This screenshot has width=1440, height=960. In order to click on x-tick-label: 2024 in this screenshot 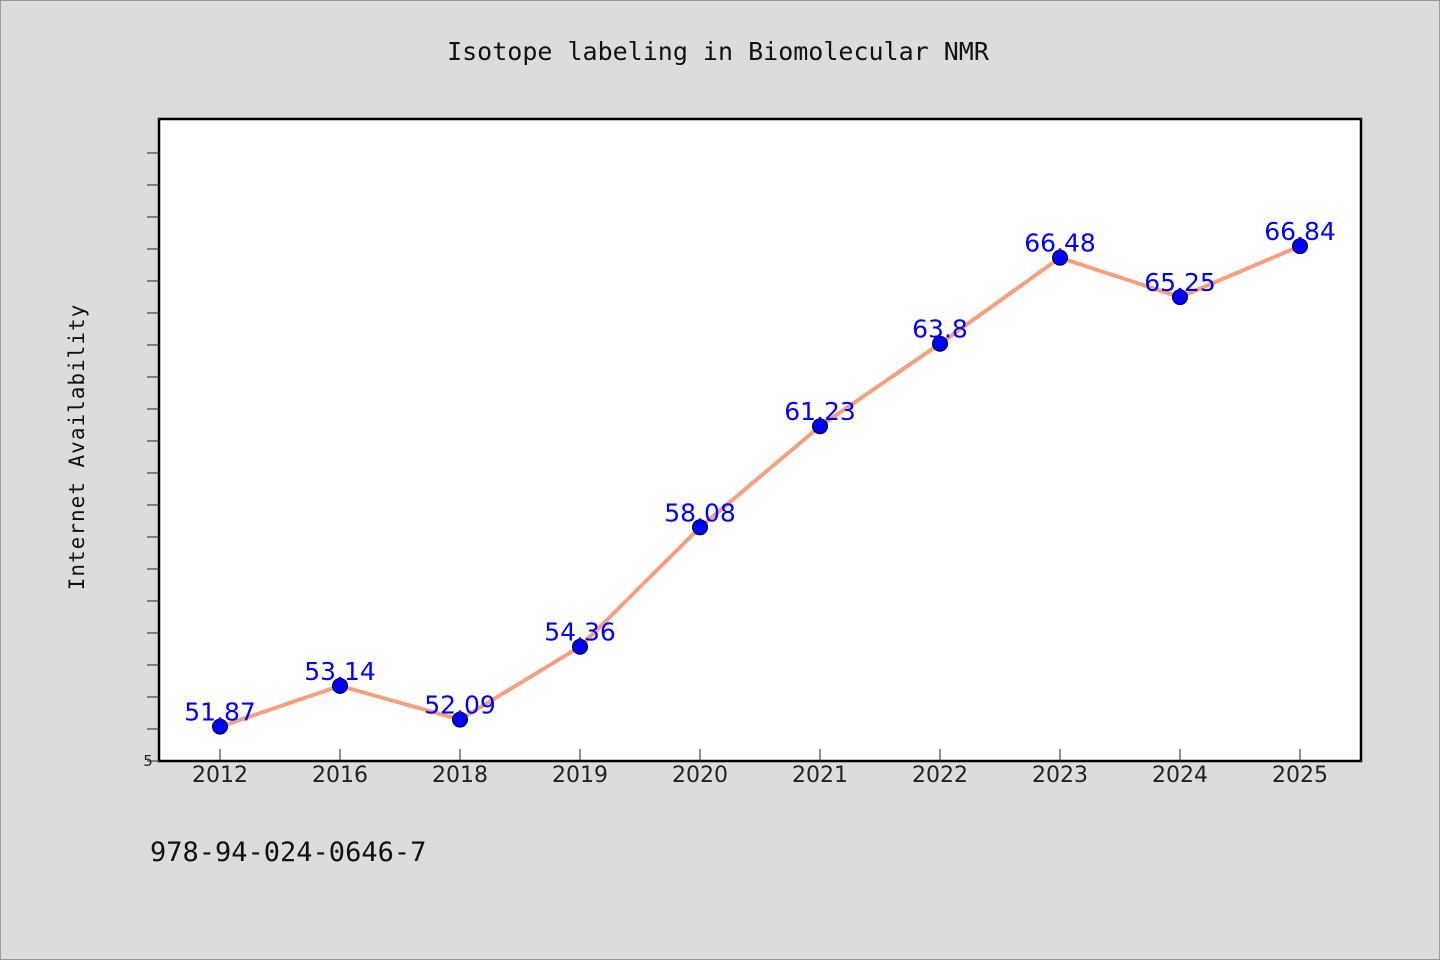, I will do `click(1180, 775)`.